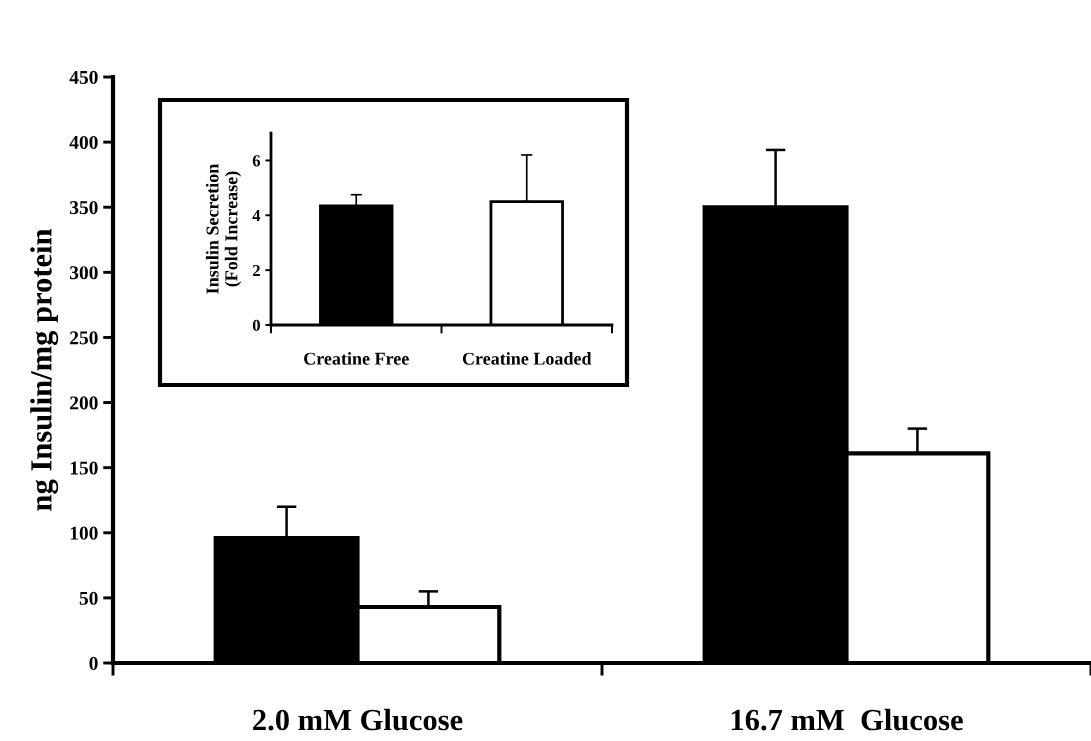  I want to click on y-tick-label: 150, so click(84, 468).